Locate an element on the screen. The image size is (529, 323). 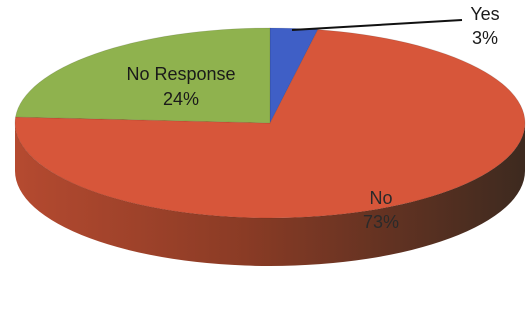
slice-label-no-response-name: No Response is located at coordinates (180, 74).